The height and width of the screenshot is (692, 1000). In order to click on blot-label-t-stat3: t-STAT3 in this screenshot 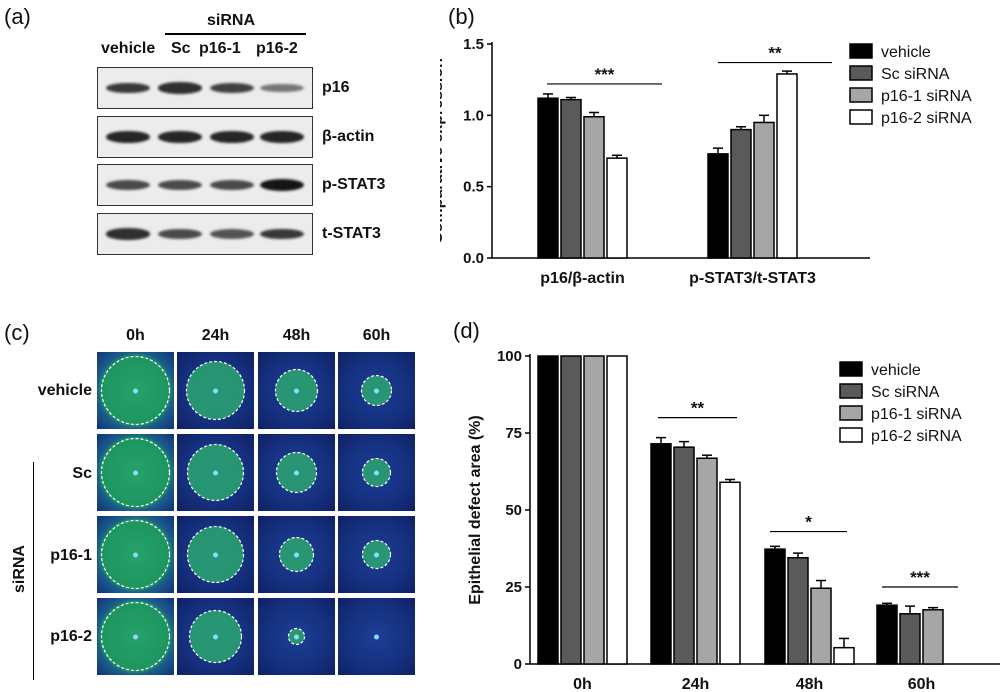, I will do `click(351, 233)`.